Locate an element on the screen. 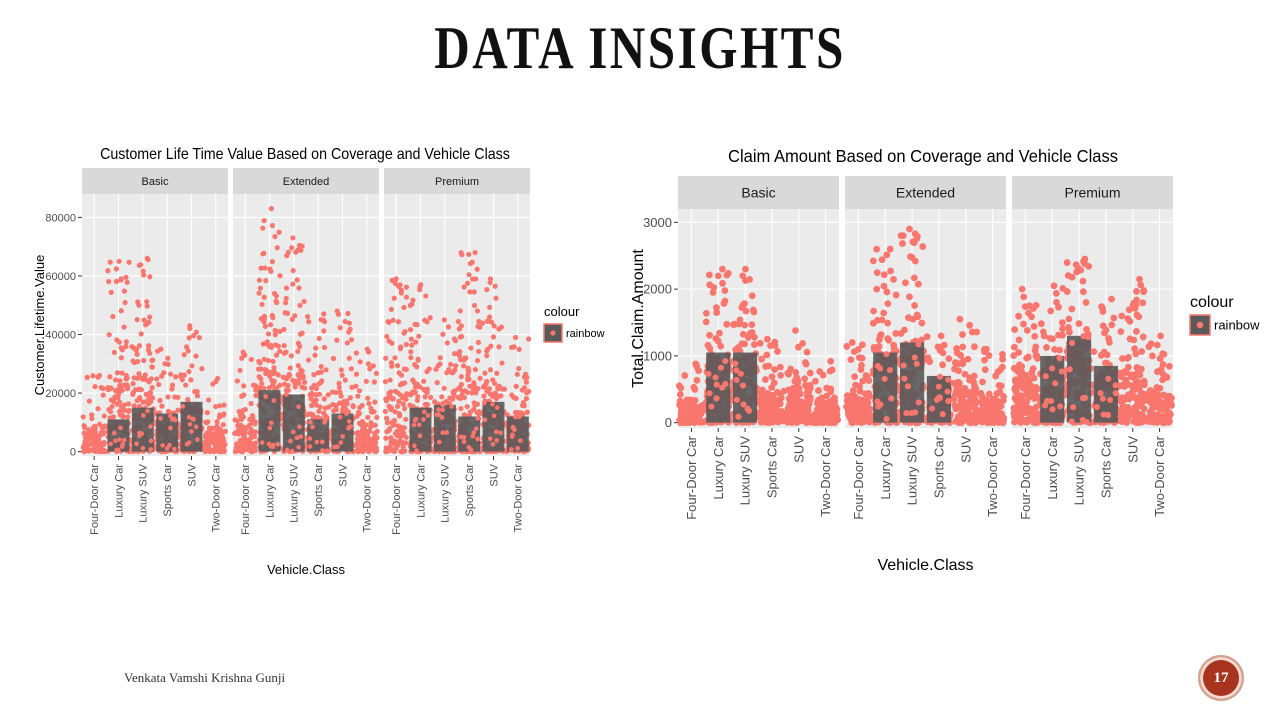 Image resolution: width=1280 pixels, height=720 pixels. legend-label: rainbow is located at coordinates (585, 334).